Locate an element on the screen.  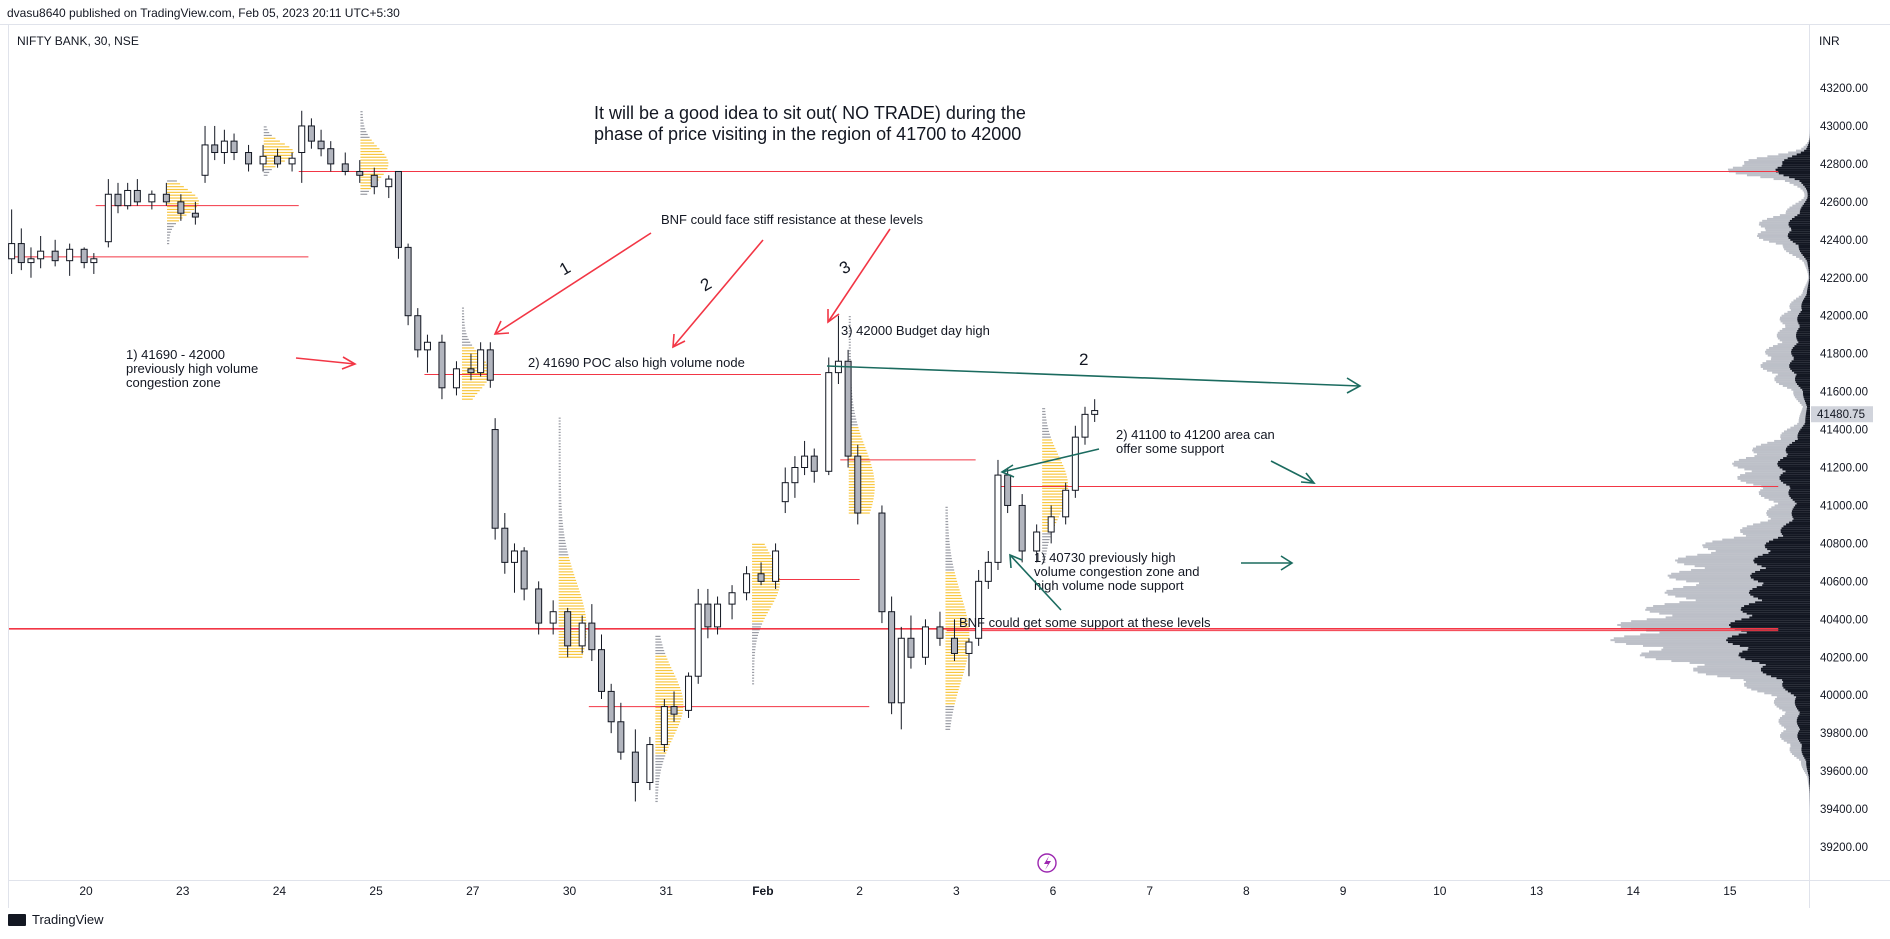
event-icon is located at coordinates (1047, 863).